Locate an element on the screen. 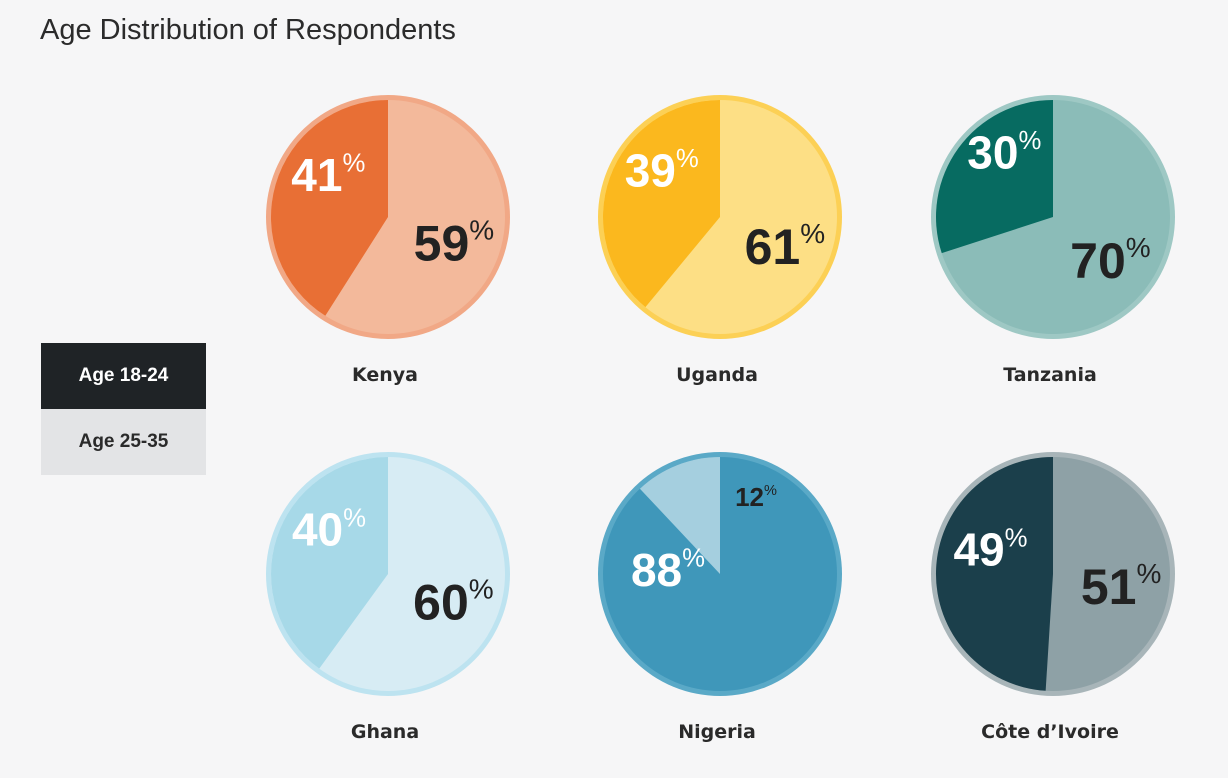  country-label-uganda: Uganda is located at coordinates (717, 375).